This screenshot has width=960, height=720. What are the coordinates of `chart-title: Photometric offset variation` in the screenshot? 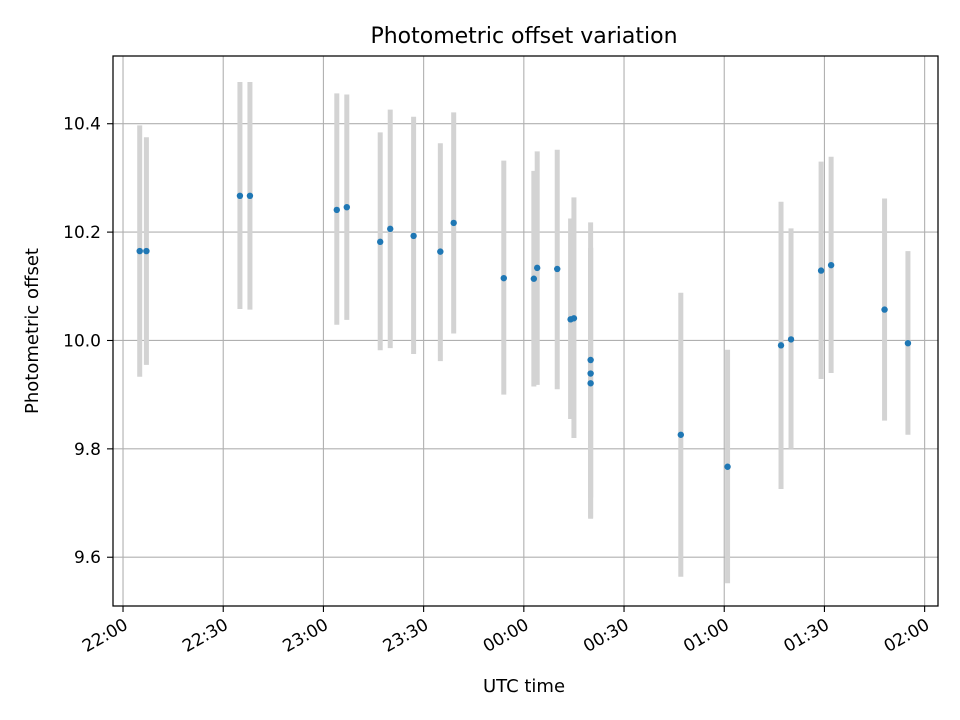 It's located at (523, 36).